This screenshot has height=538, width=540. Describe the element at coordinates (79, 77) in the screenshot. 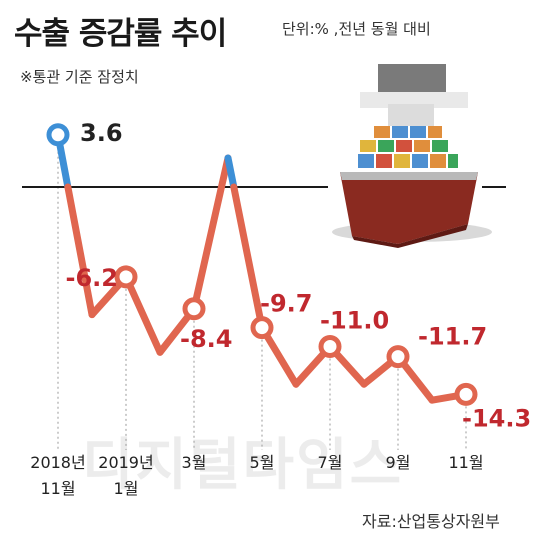

I see `sub-note: ※통관 기준 잠정치` at that location.